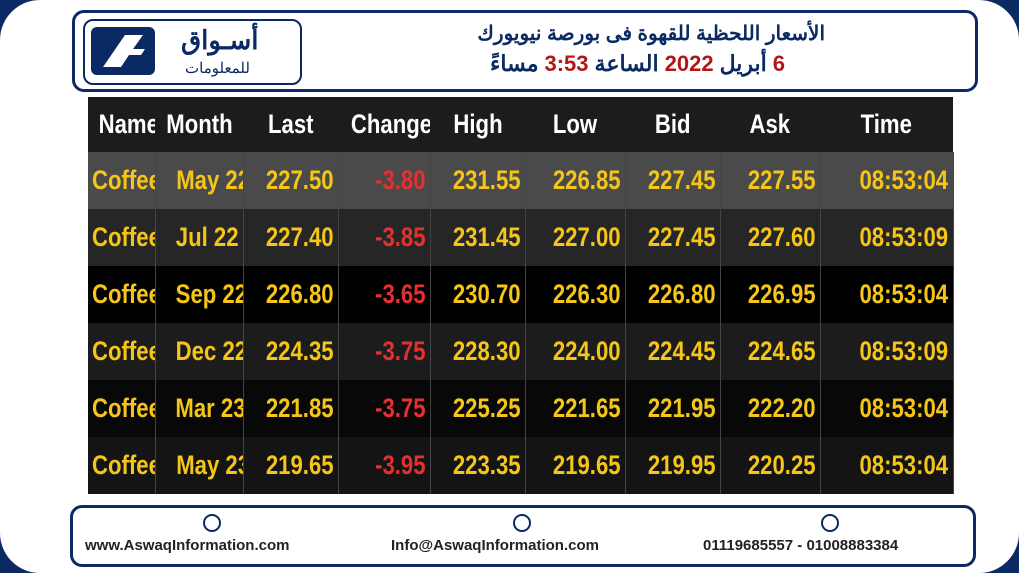 This screenshot has height=573, width=1019. I want to click on table-cell: May 23, so click(199, 465).